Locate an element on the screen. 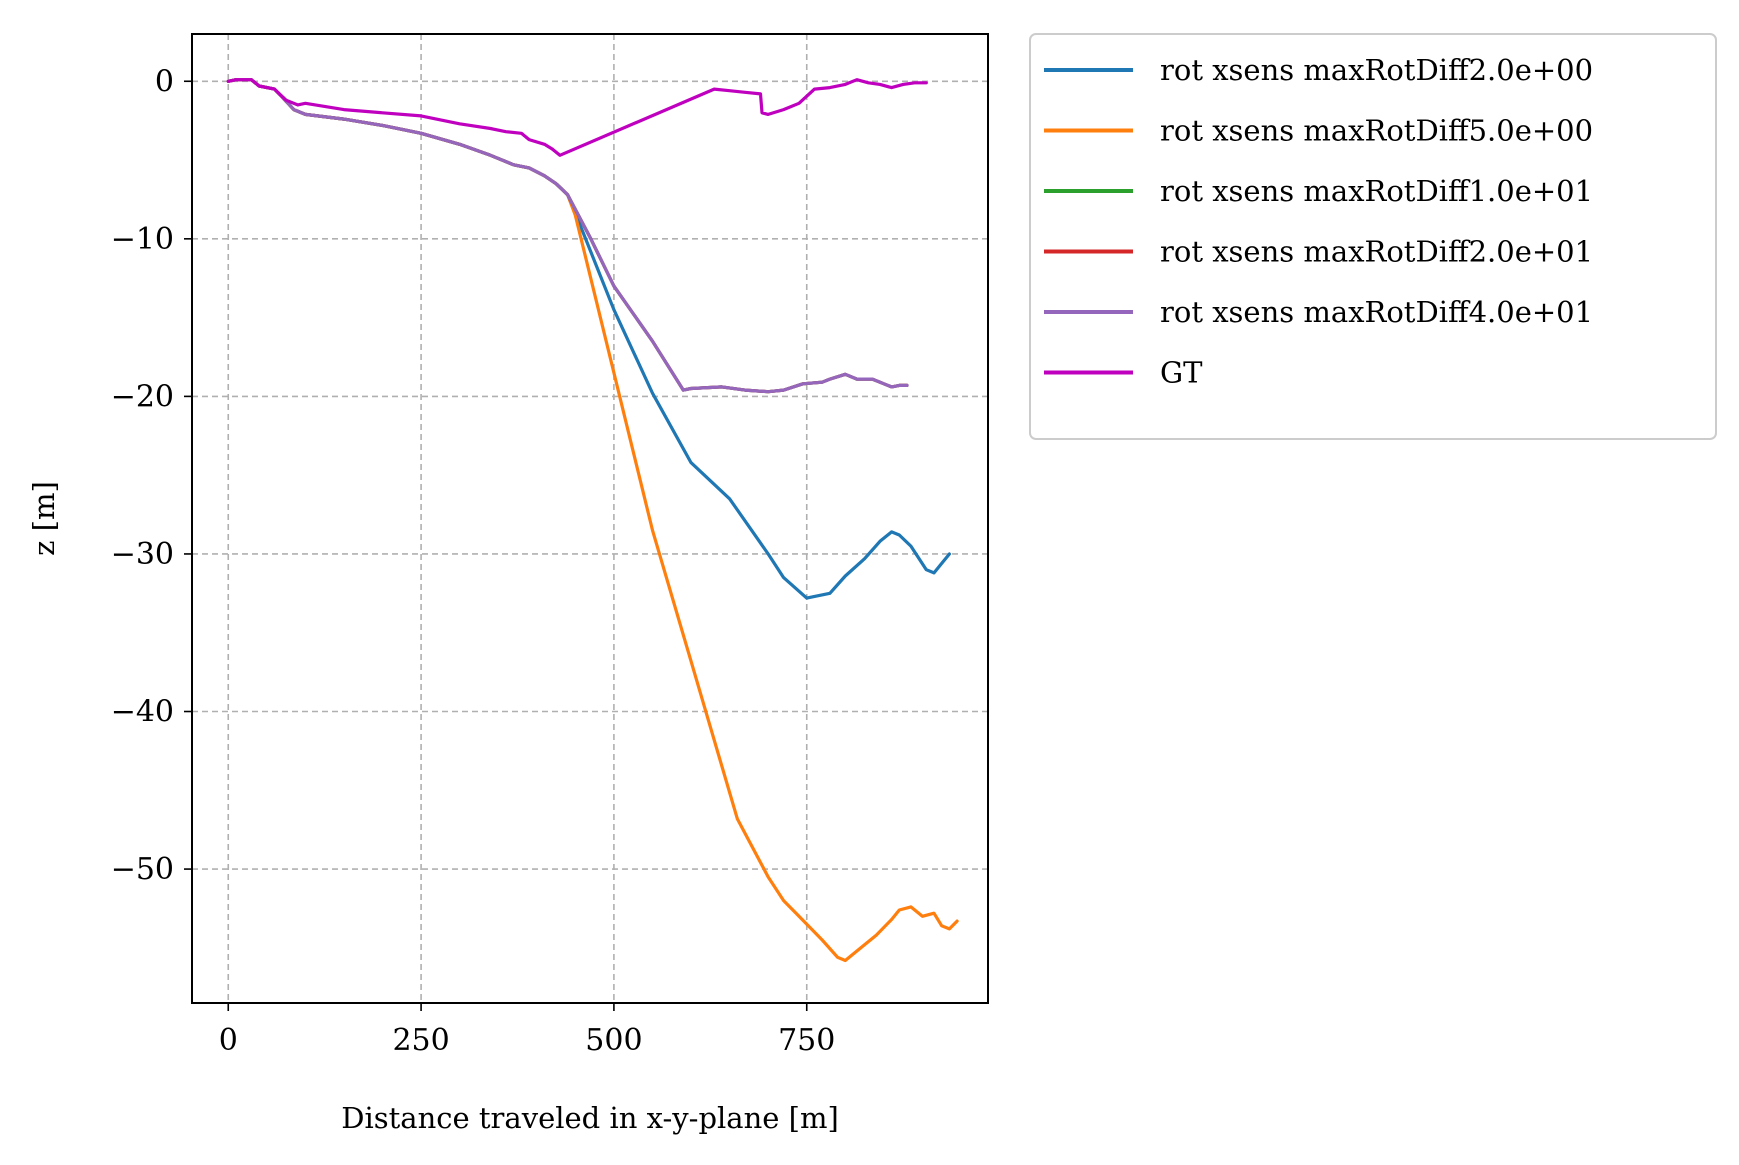 Image resolution: width=1739 pixels, height=1165 pixels. y-tick-label: −40 is located at coordinates (142, 712).